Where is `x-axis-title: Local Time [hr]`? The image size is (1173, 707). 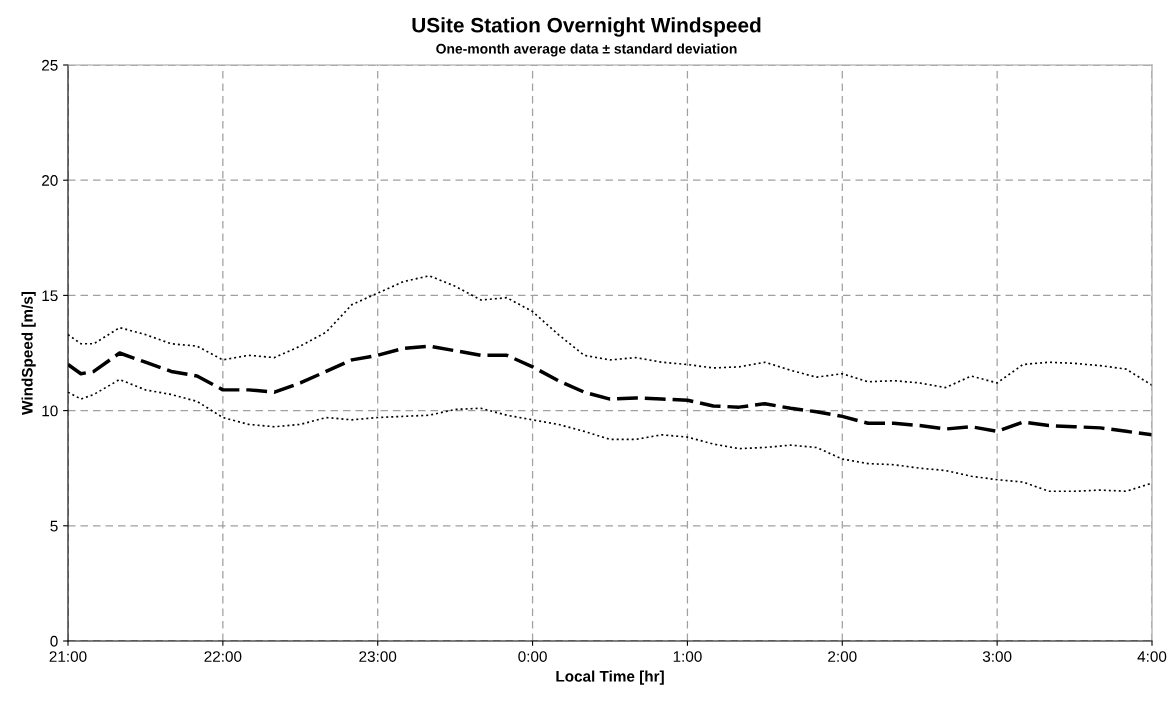 x-axis-title: Local Time [hr] is located at coordinates (610, 677).